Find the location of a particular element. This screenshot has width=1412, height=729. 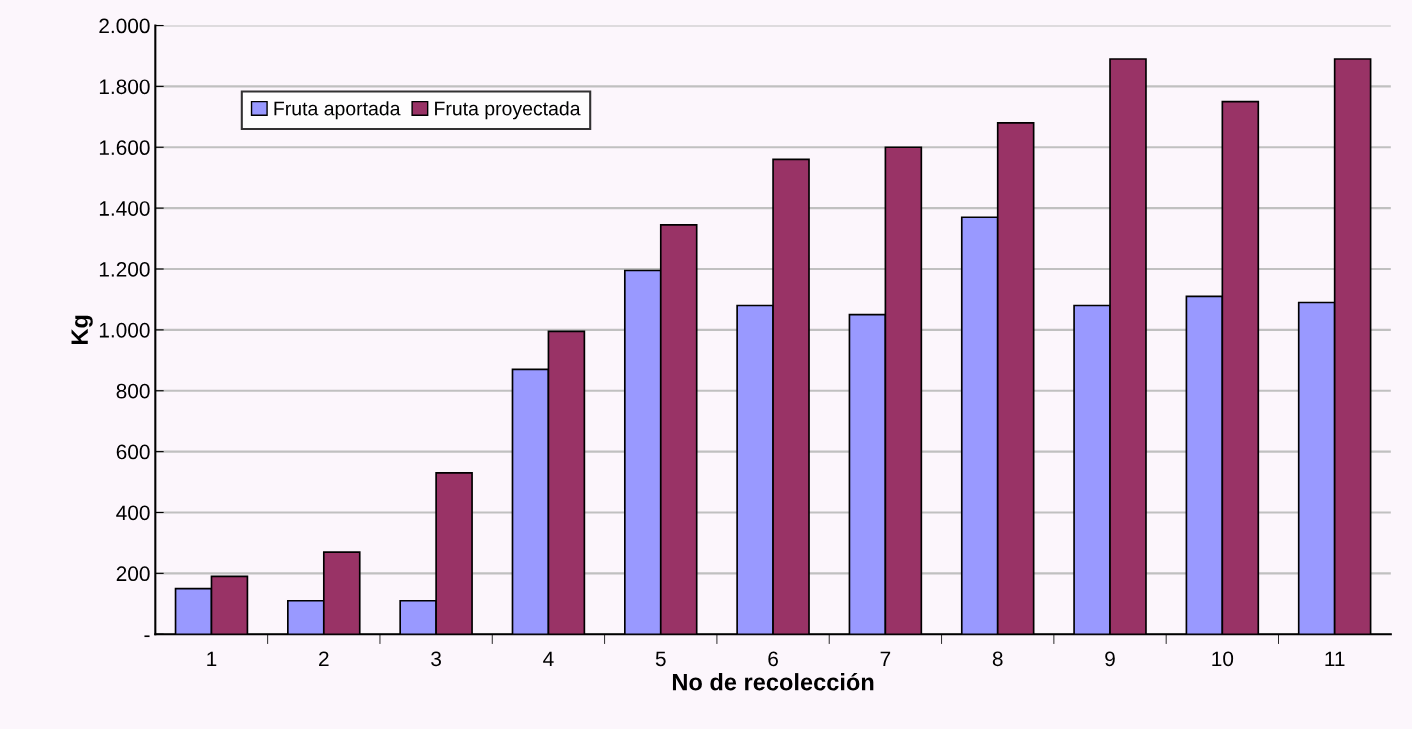

y-tick-label: - is located at coordinates (147, 636).